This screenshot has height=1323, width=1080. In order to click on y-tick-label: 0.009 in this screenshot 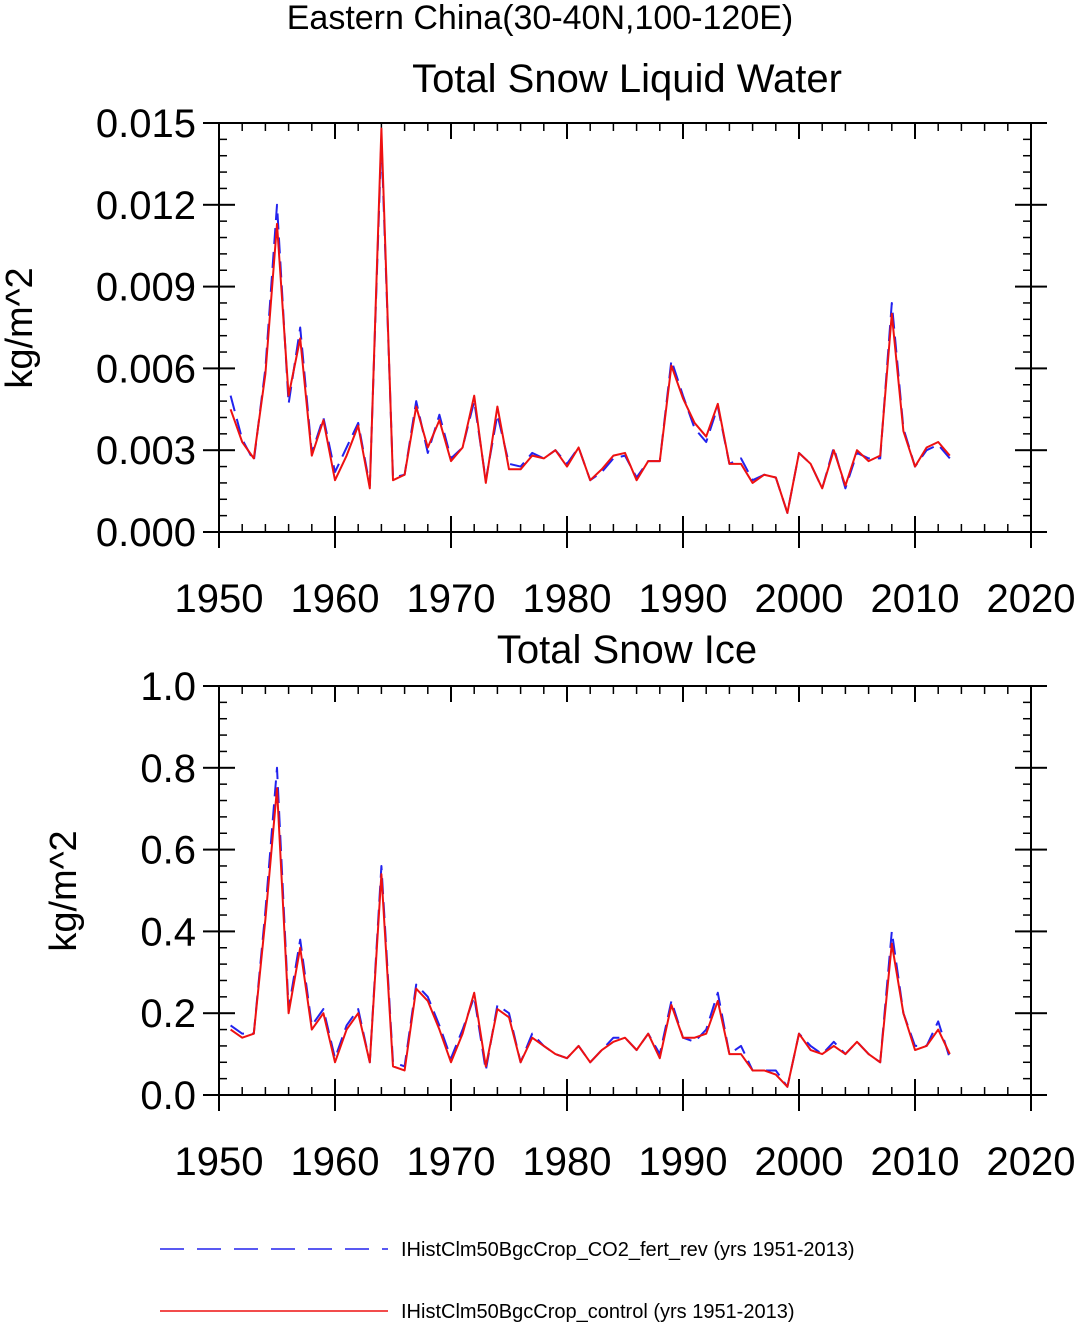, I will do `click(146, 288)`.